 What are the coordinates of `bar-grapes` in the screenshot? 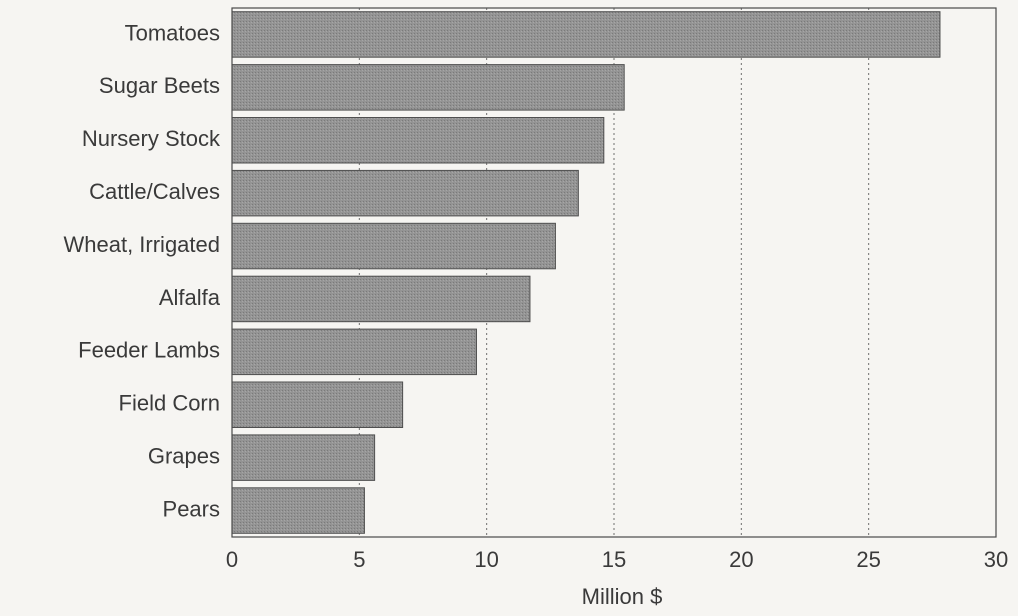 It's located at (303, 457).